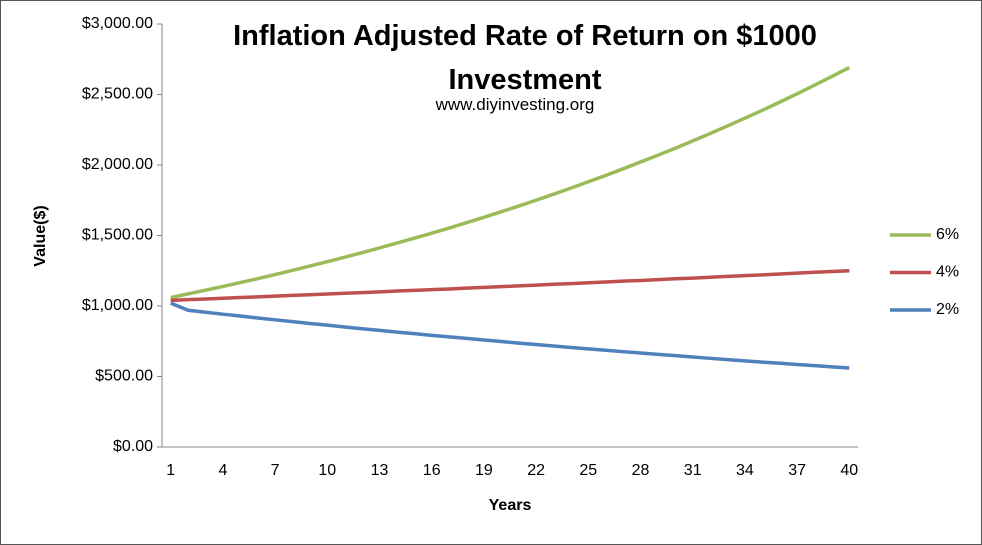 The width and height of the screenshot is (982, 545). I want to click on x-axis-label: Years, so click(510, 505).